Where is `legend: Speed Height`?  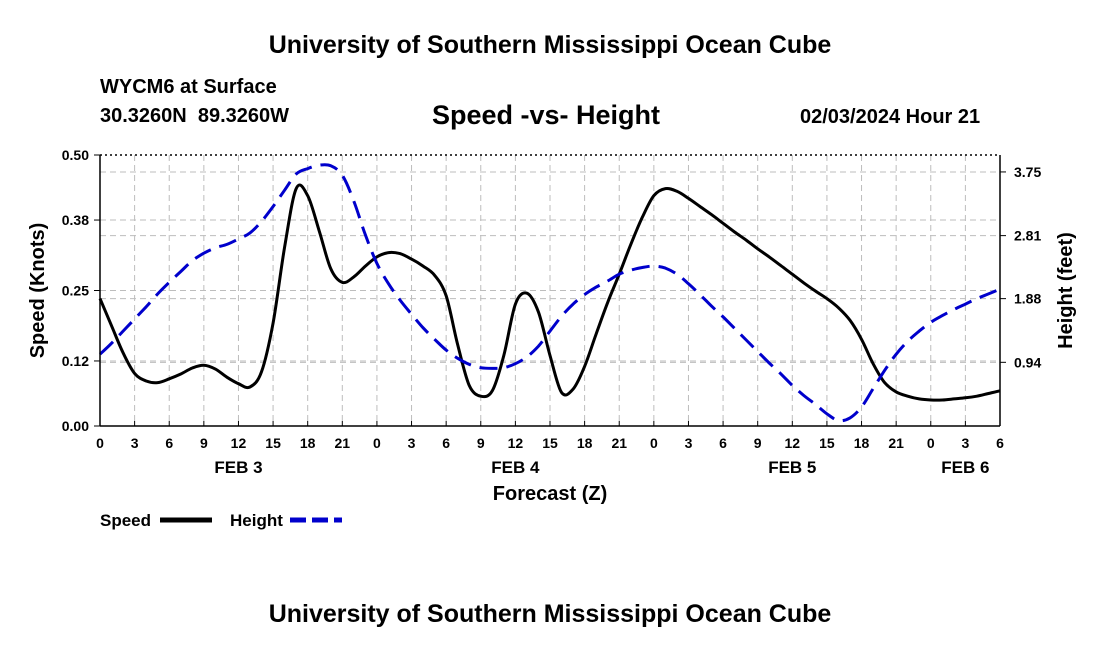 legend: Speed Height is located at coordinates (221, 520).